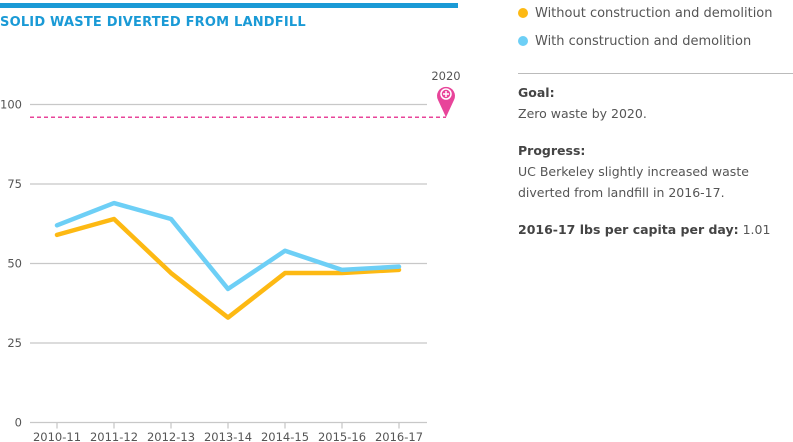 The height and width of the screenshot is (442, 793). Describe the element at coordinates (552, 150) in the screenshot. I see `progress-label: Progress:` at that location.